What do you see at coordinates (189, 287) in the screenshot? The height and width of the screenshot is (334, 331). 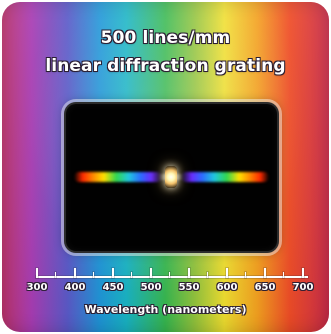 I see `scale-label-550: 550` at bounding box center [189, 287].